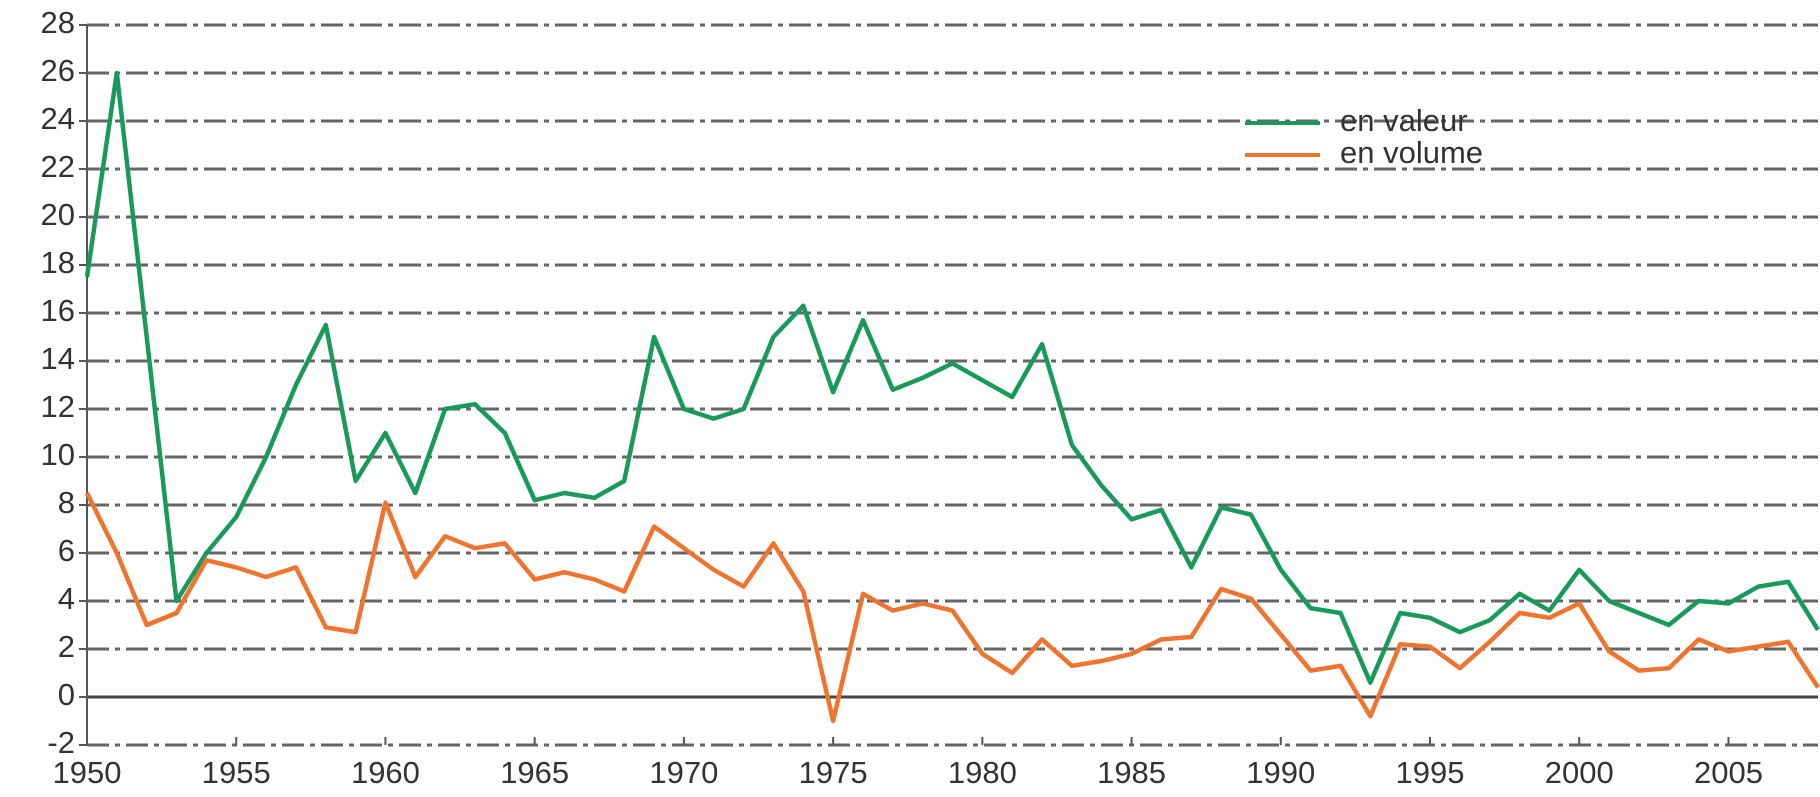  Describe the element at coordinates (66, 694) in the screenshot. I see `y-tick-label: 0` at that location.